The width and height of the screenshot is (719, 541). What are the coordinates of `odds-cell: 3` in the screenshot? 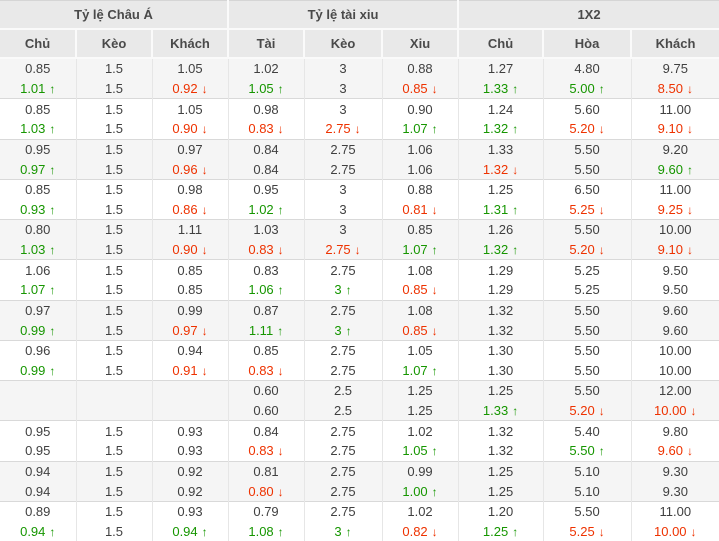 It's located at (343, 68).